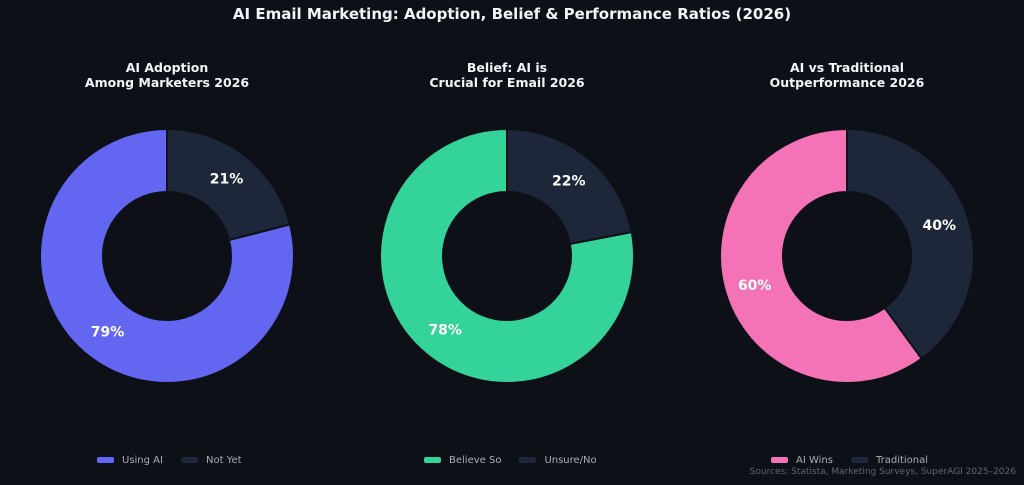 The height and width of the screenshot is (485, 1024). I want to click on slice-value-label: 79%, so click(108, 333).